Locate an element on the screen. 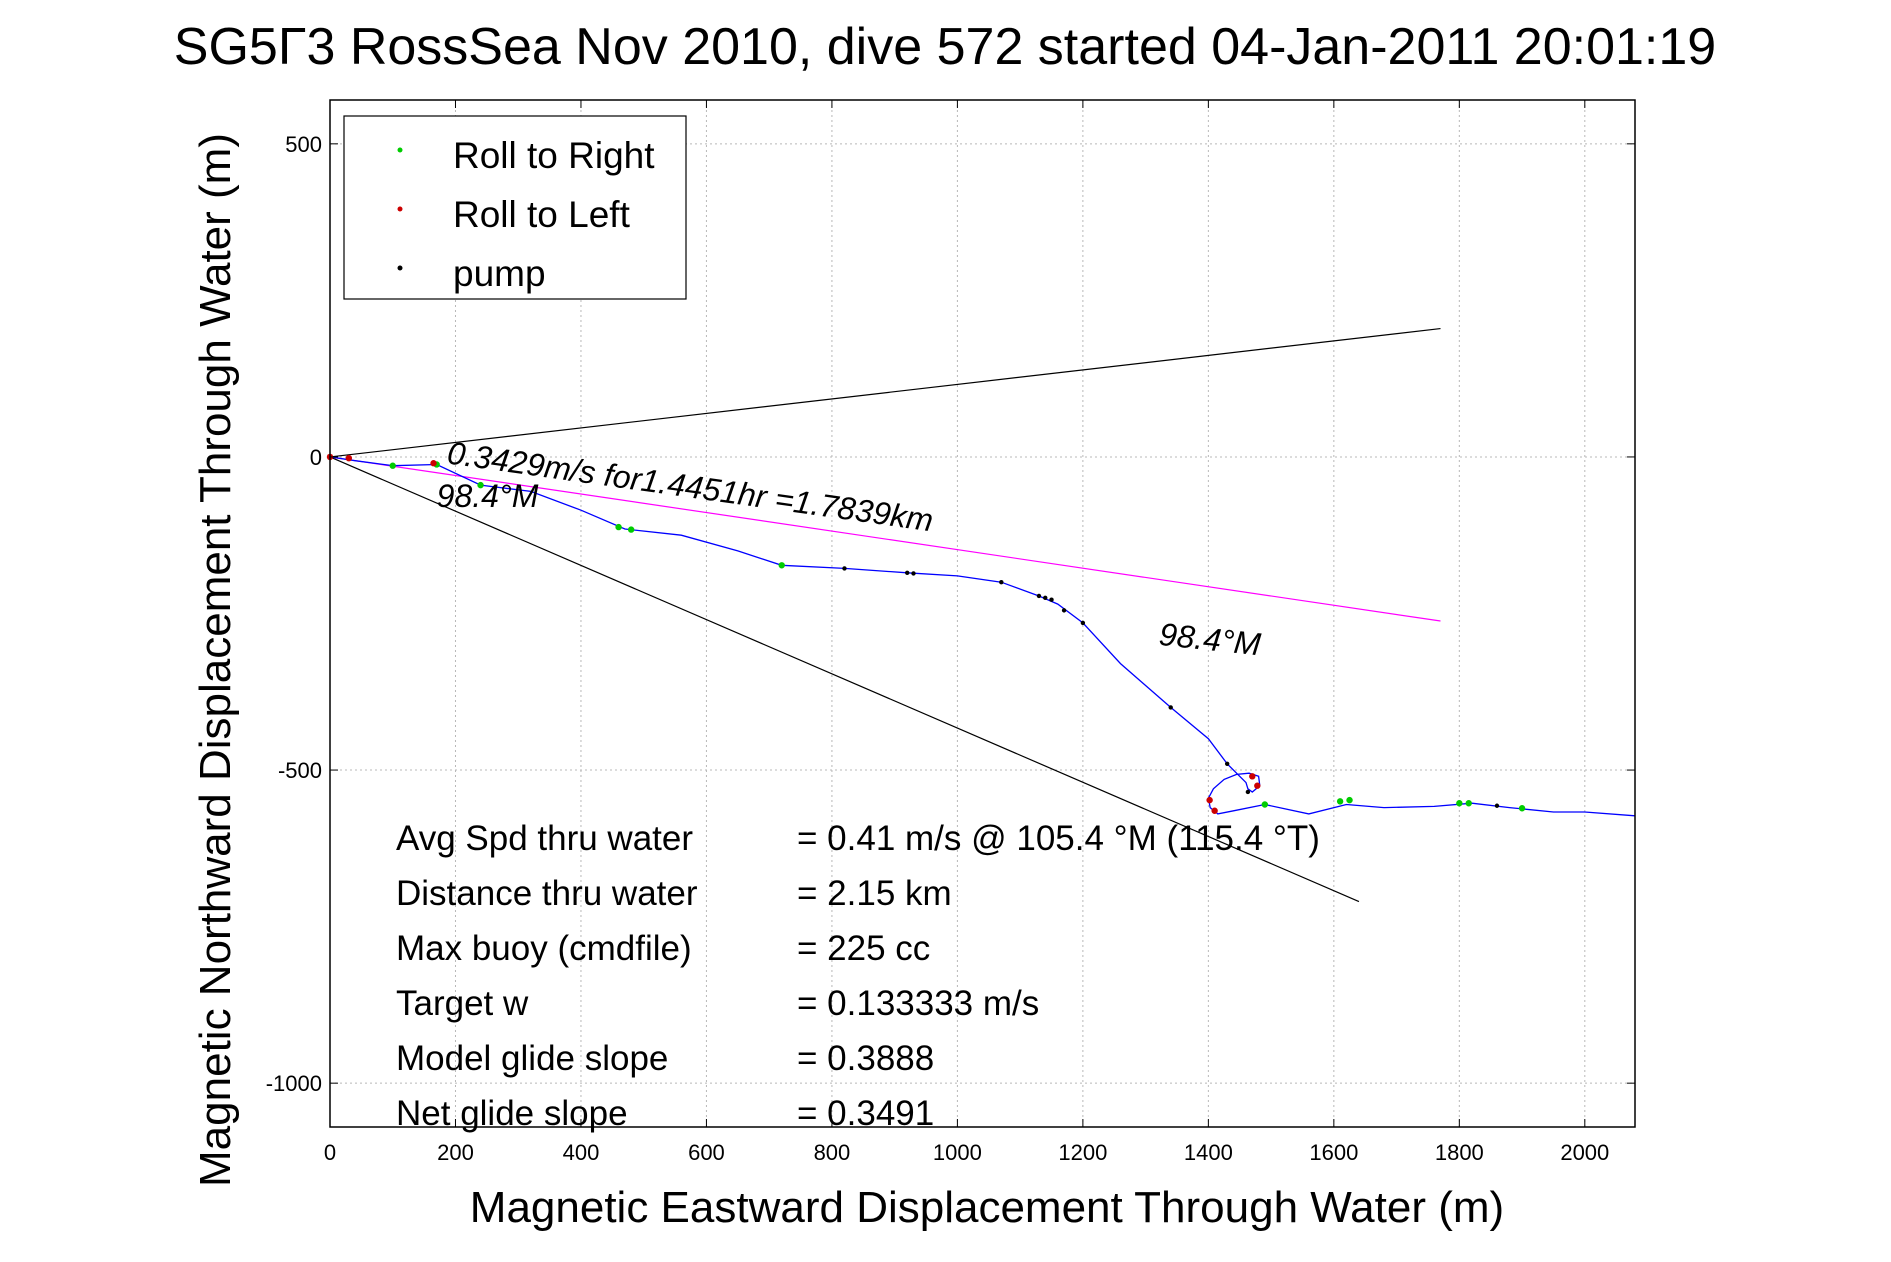 Image resolution: width=1891 pixels, height=1262 pixels. x-tick-label: 600 is located at coordinates (706, 1152).